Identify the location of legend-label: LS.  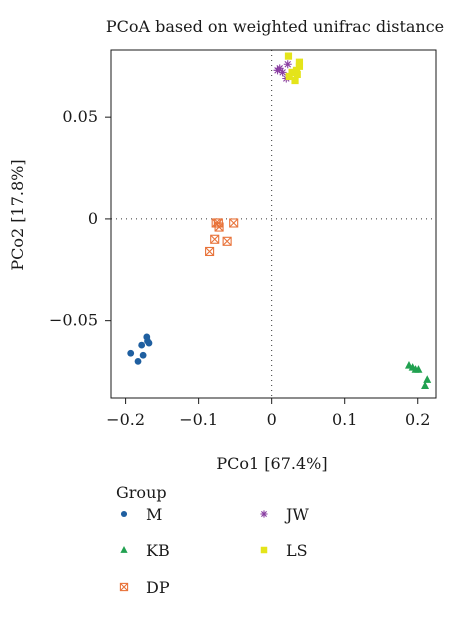
(297, 550).